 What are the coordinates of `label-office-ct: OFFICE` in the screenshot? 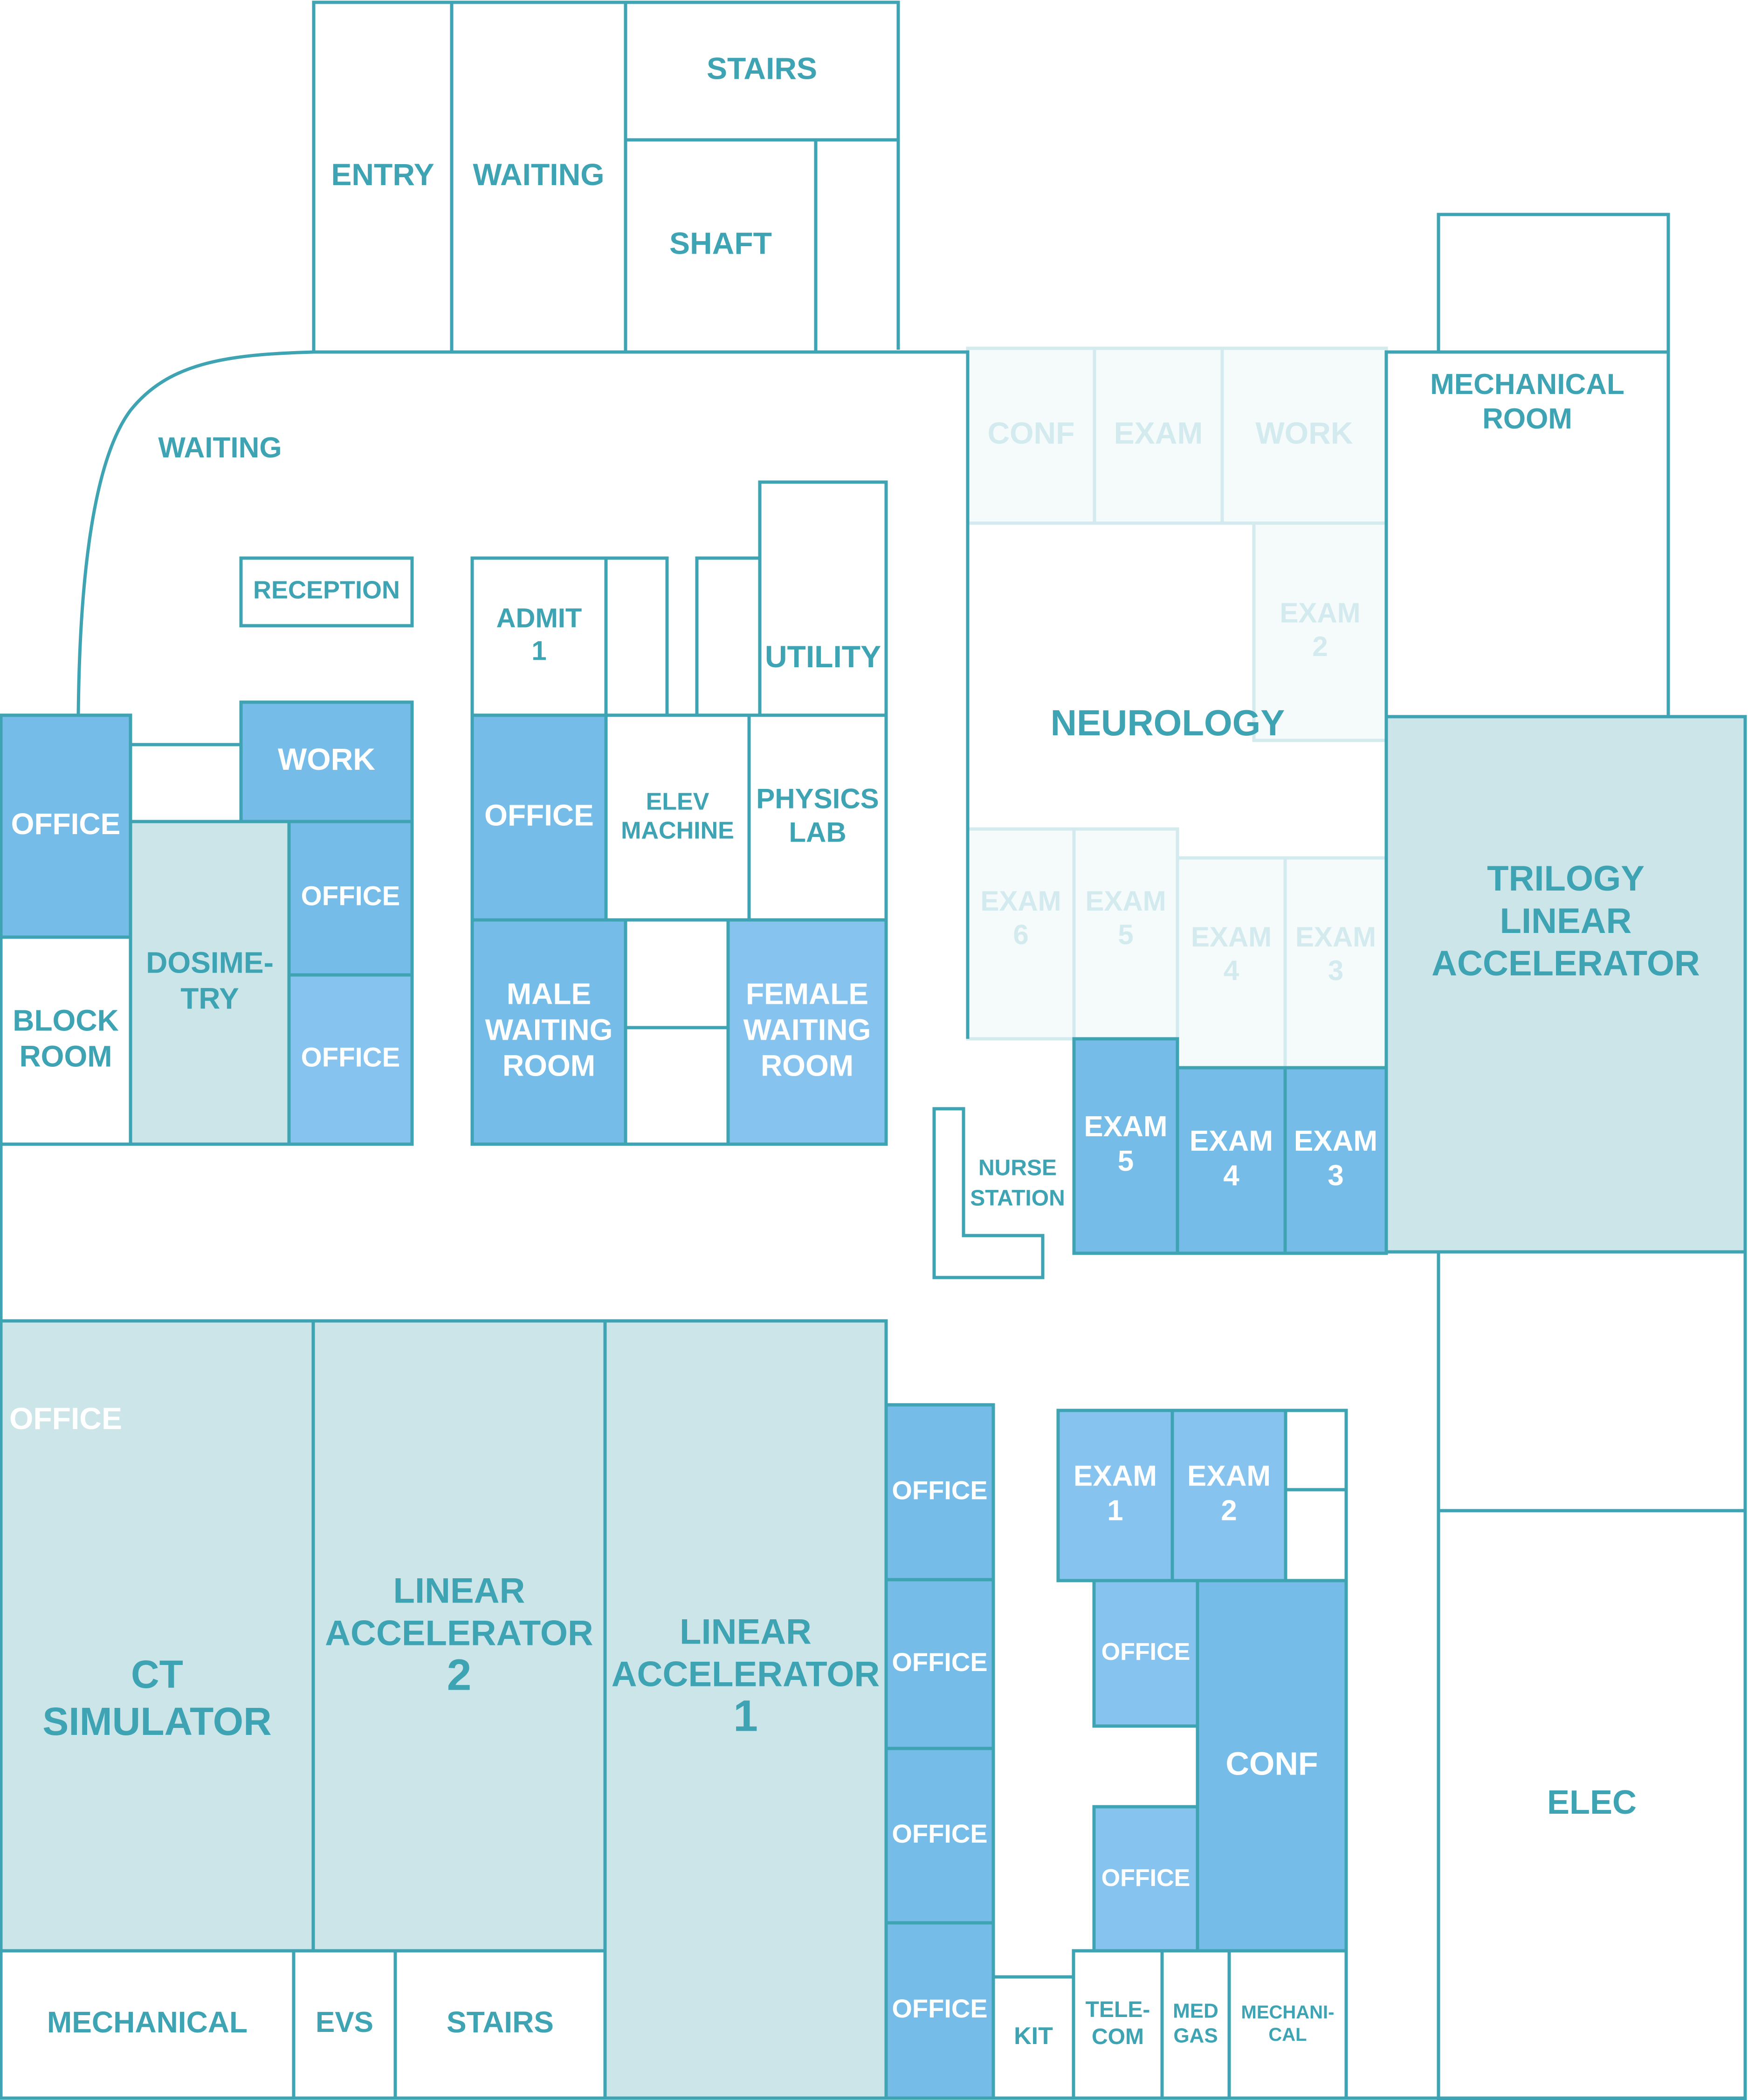 It's located at (65, 1418).